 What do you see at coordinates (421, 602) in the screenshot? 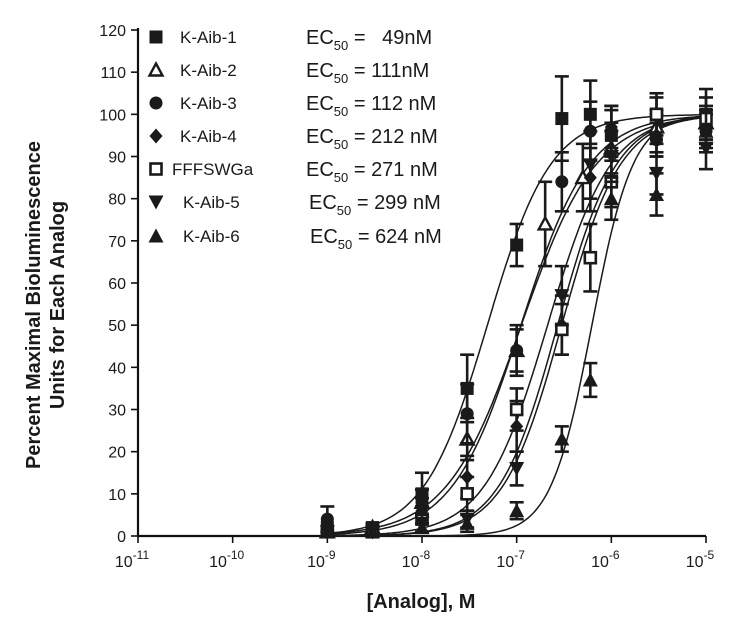
I see `x-axis-title: [Analog], M` at bounding box center [421, 602].